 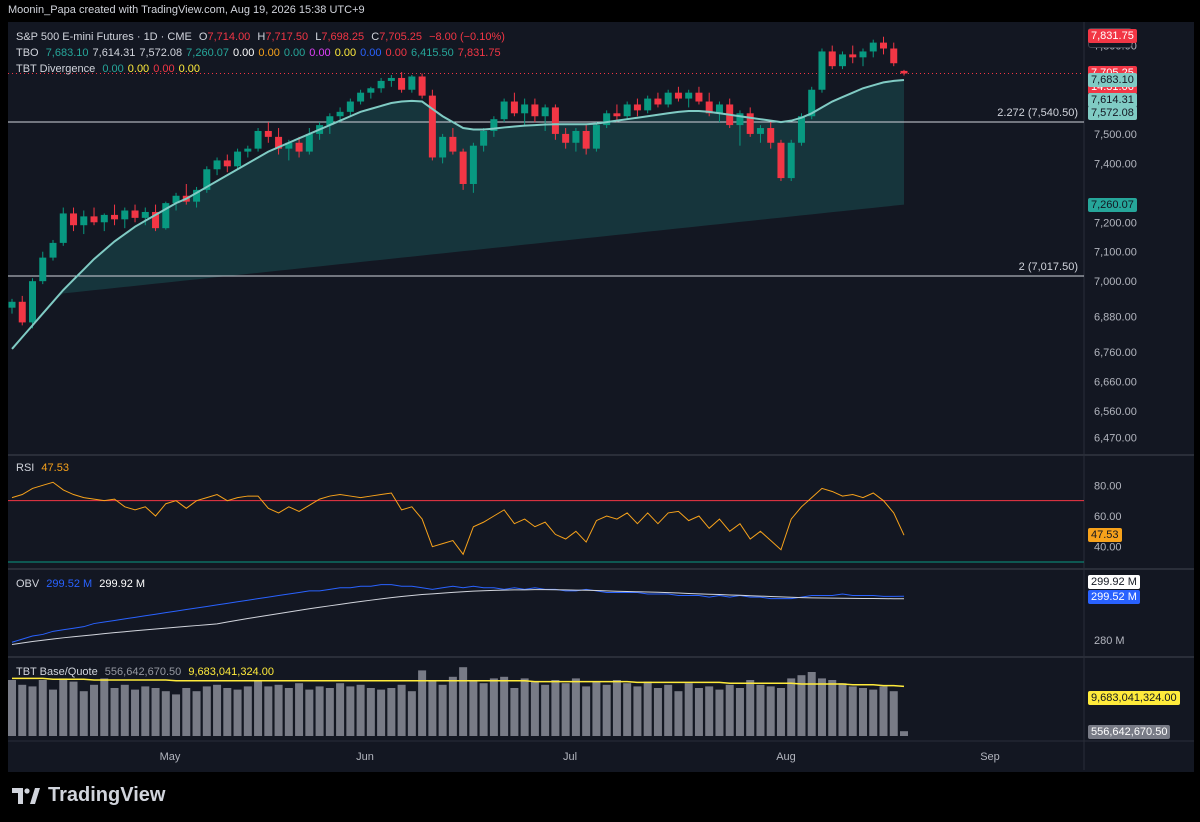 I want to click on ohlc-c-label: C, so click(x=375, y=37).